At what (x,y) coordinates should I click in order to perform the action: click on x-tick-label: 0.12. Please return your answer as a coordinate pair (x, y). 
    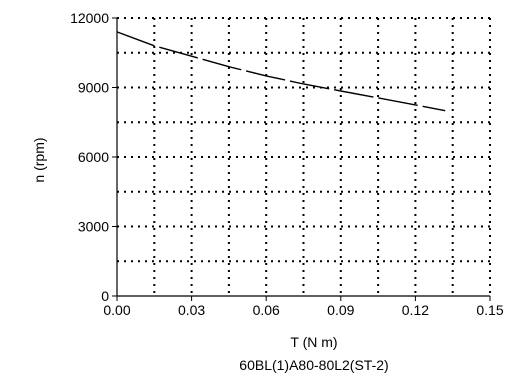
    Looking at the image, I should click on (415, 310).